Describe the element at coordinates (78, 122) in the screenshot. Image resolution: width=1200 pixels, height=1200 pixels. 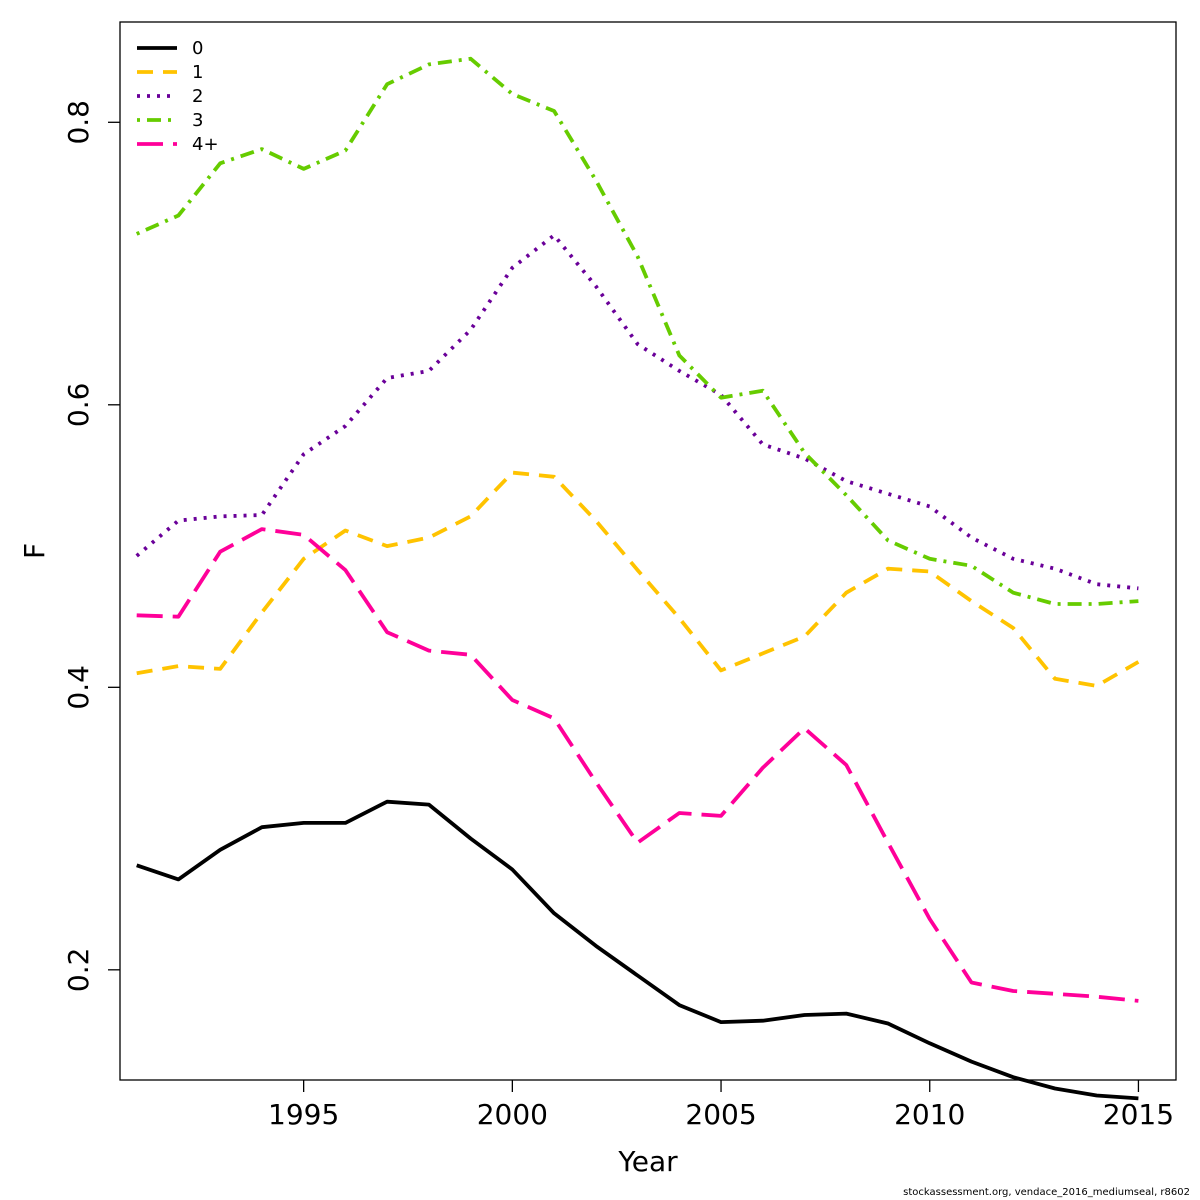
I see `y-tick-label: 0.8` at that location.